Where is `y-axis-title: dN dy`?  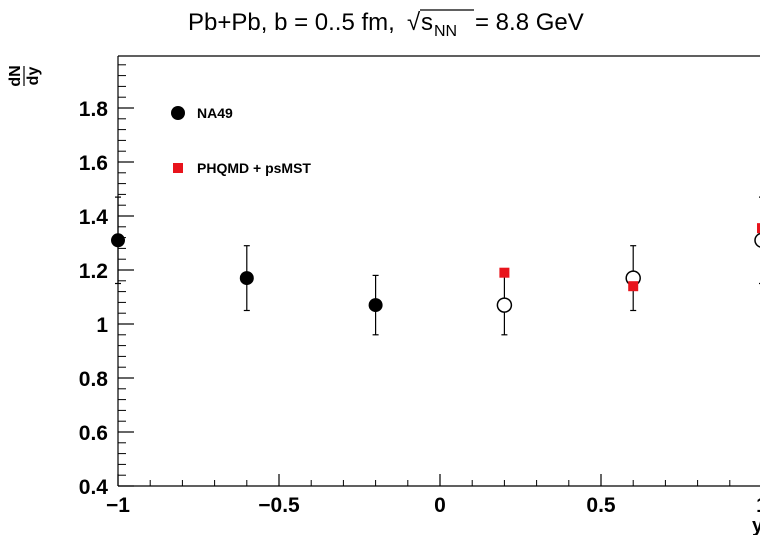 y-axis-title: dN dy is located at coordinates (24, 75).